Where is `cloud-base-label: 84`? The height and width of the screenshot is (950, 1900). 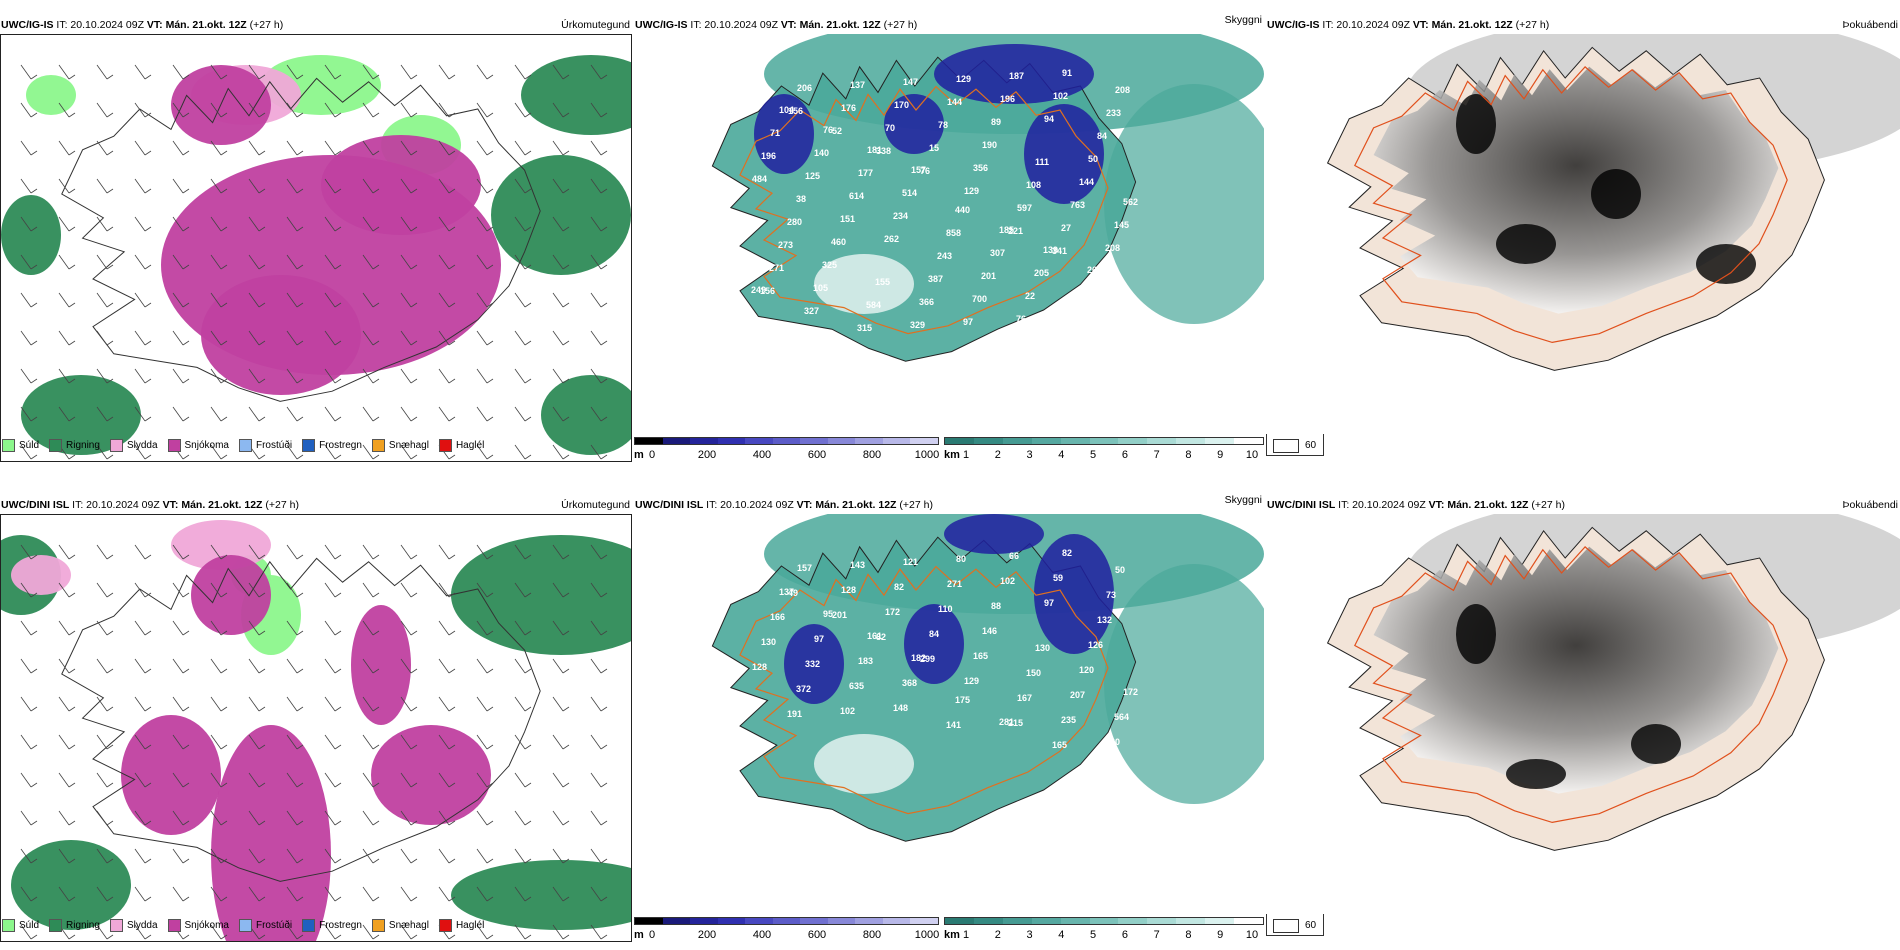 cloud-base-label: 84 is located at coordinates (1102, 136).